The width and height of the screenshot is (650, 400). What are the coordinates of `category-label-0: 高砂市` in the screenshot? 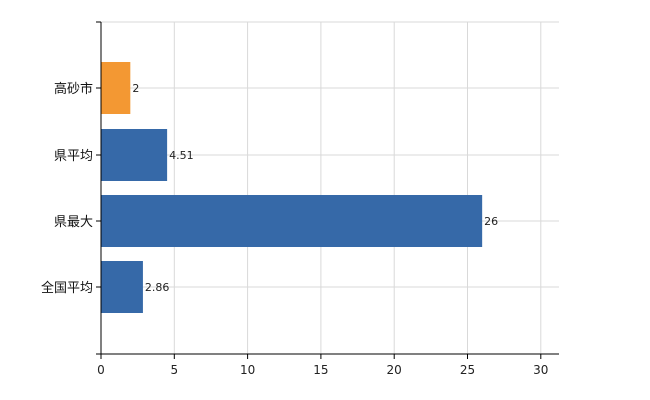 It's located at (73, 89).